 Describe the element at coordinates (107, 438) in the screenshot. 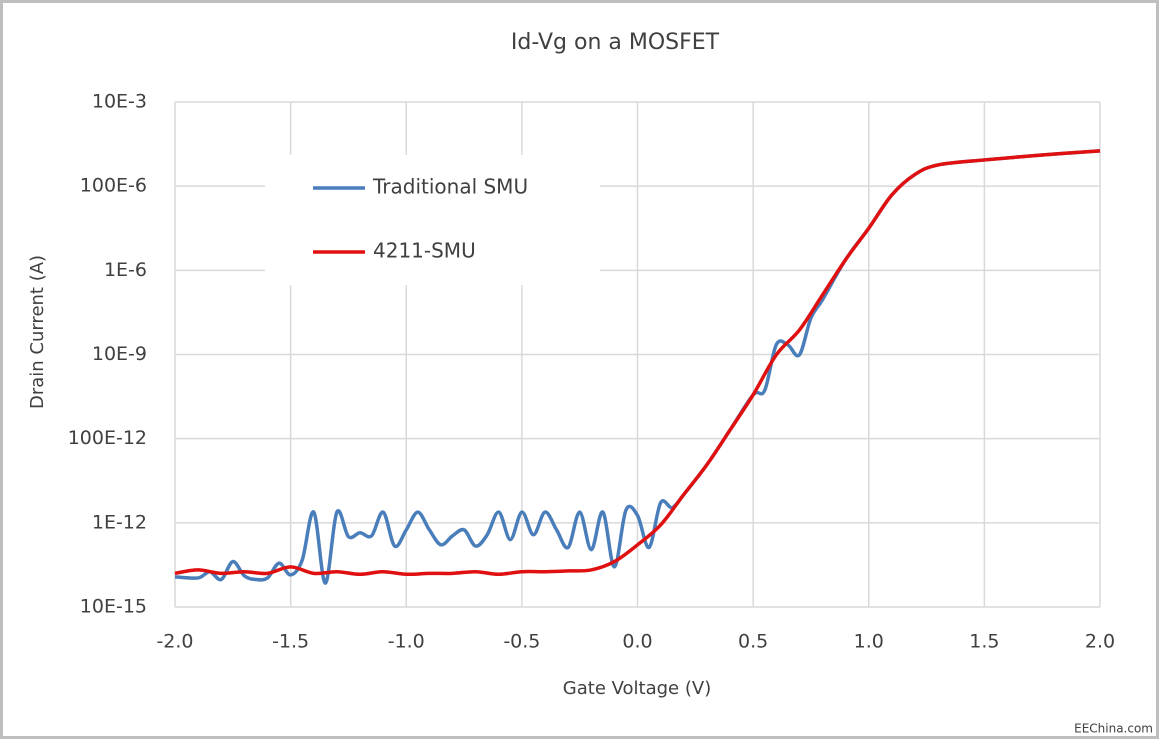

I see `y-tick-label: 100E-12` at that location.